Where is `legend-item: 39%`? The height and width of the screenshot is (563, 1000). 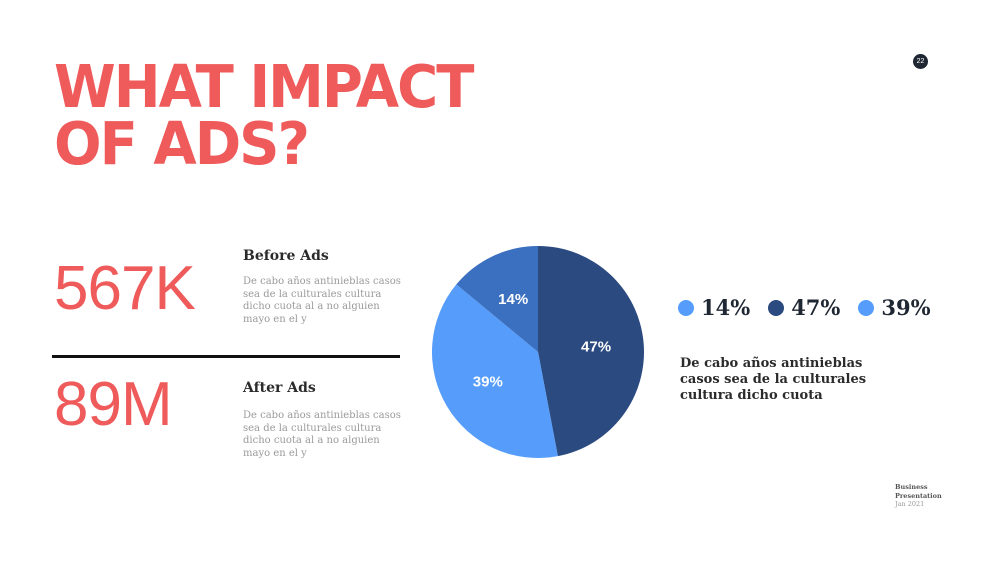 legend-item: 39% is located at coordinates (894, 307).